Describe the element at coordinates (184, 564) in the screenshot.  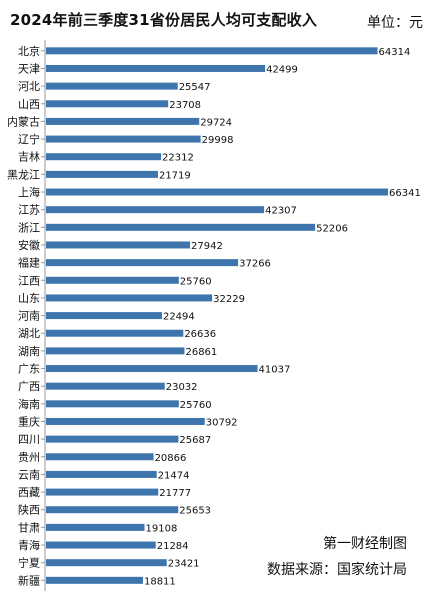
I see `value-label: 23421` at that location.